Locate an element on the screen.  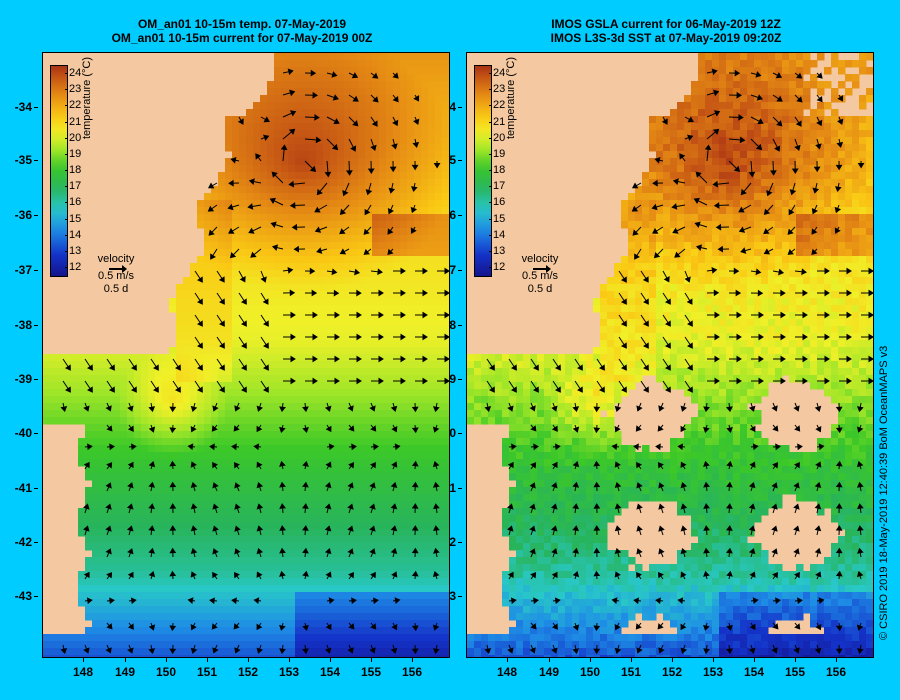
colorbar-tick-label: 14 is located at coordinates (73, 234).